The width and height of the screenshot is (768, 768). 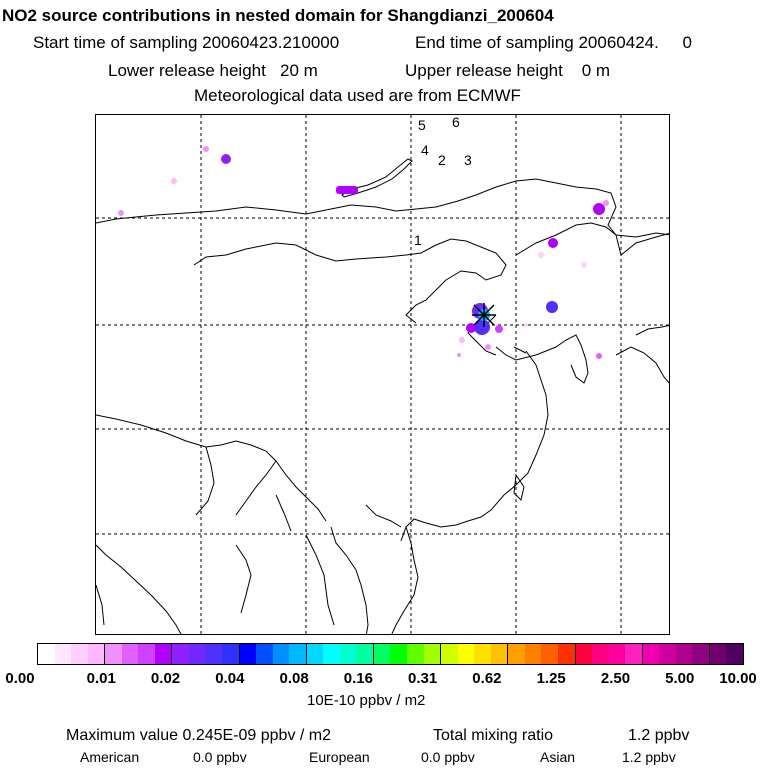 I want to click on color-scale-bar, so click(x=390, y=654).